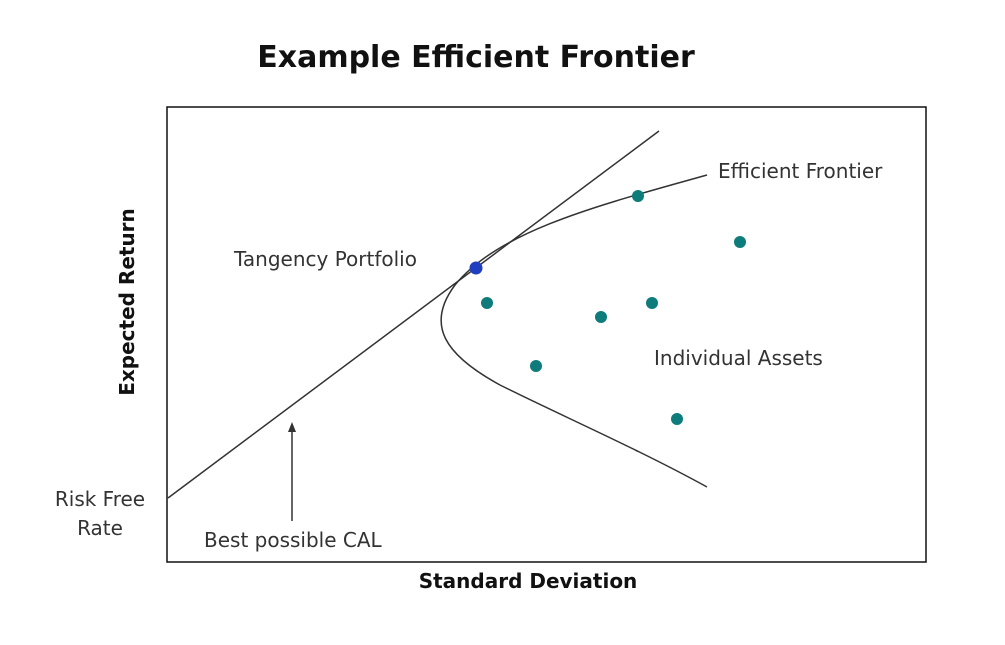 This screenshot has height=645, width=1005. Describe the element at coordinates (292, 427) in the screenshot. I see `cal-arrow-head` at that location.